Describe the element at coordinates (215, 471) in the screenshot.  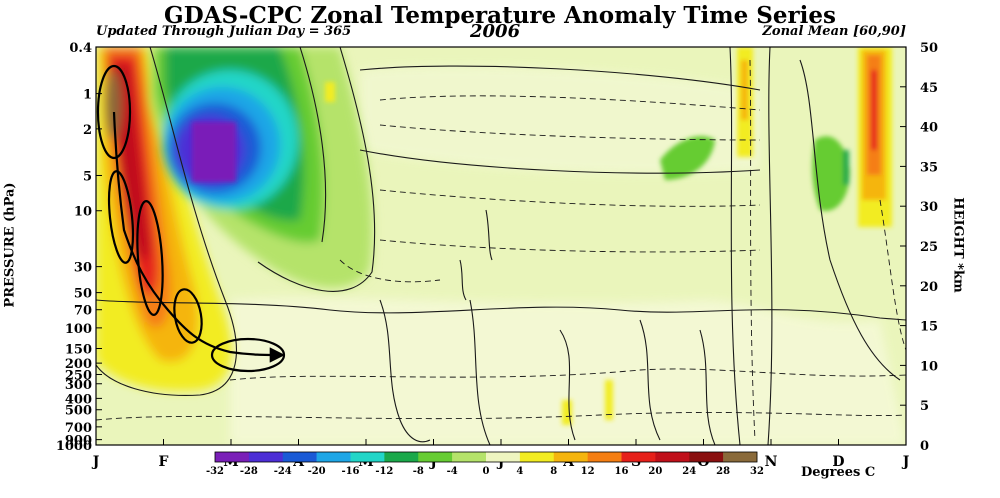
I see `colorbar-level-label: -32` at that location.